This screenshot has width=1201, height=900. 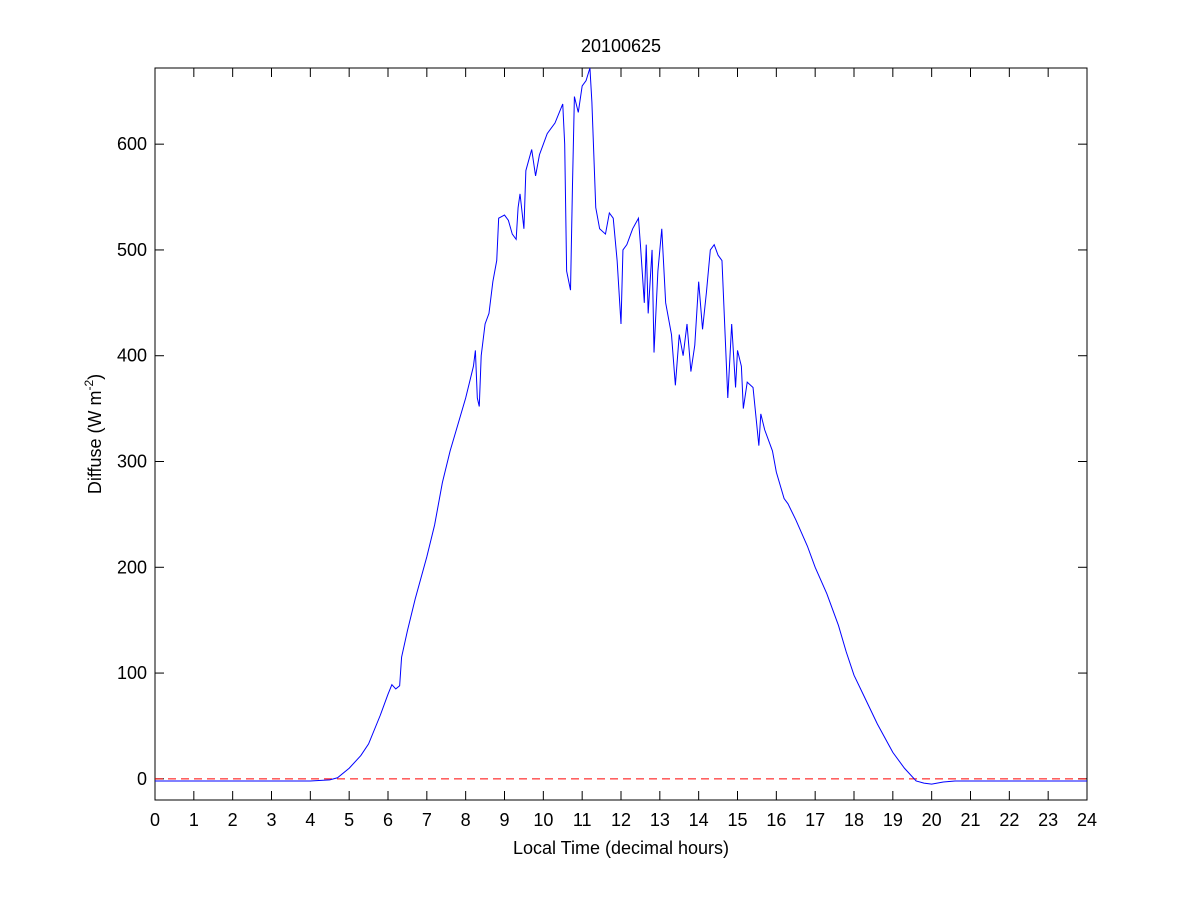 What do you see at coordinates (854, 820) in the screenshot?
I see `x-tick-label: 18` at bounding box center [854, 820].